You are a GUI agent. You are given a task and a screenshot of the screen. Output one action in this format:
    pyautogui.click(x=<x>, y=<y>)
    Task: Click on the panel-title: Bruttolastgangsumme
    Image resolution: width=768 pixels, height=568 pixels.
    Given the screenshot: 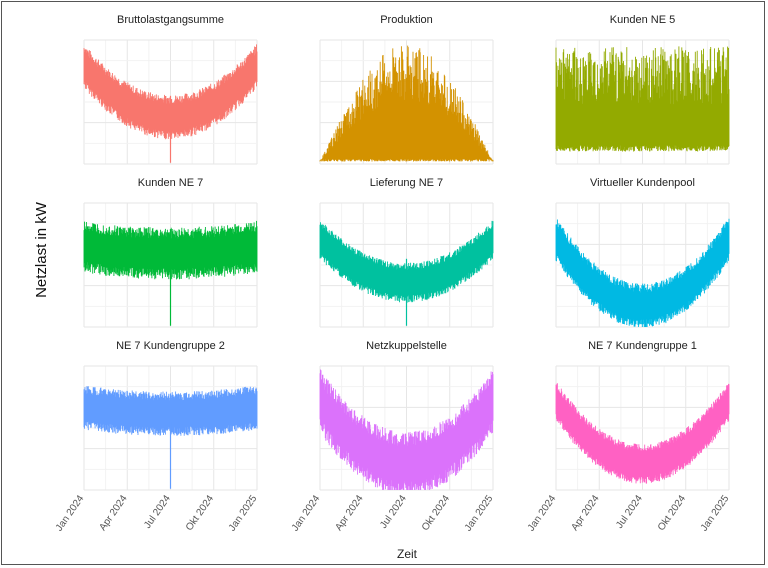 What is the action you would take?
    pyautogui.click(x=170, y=20)
    